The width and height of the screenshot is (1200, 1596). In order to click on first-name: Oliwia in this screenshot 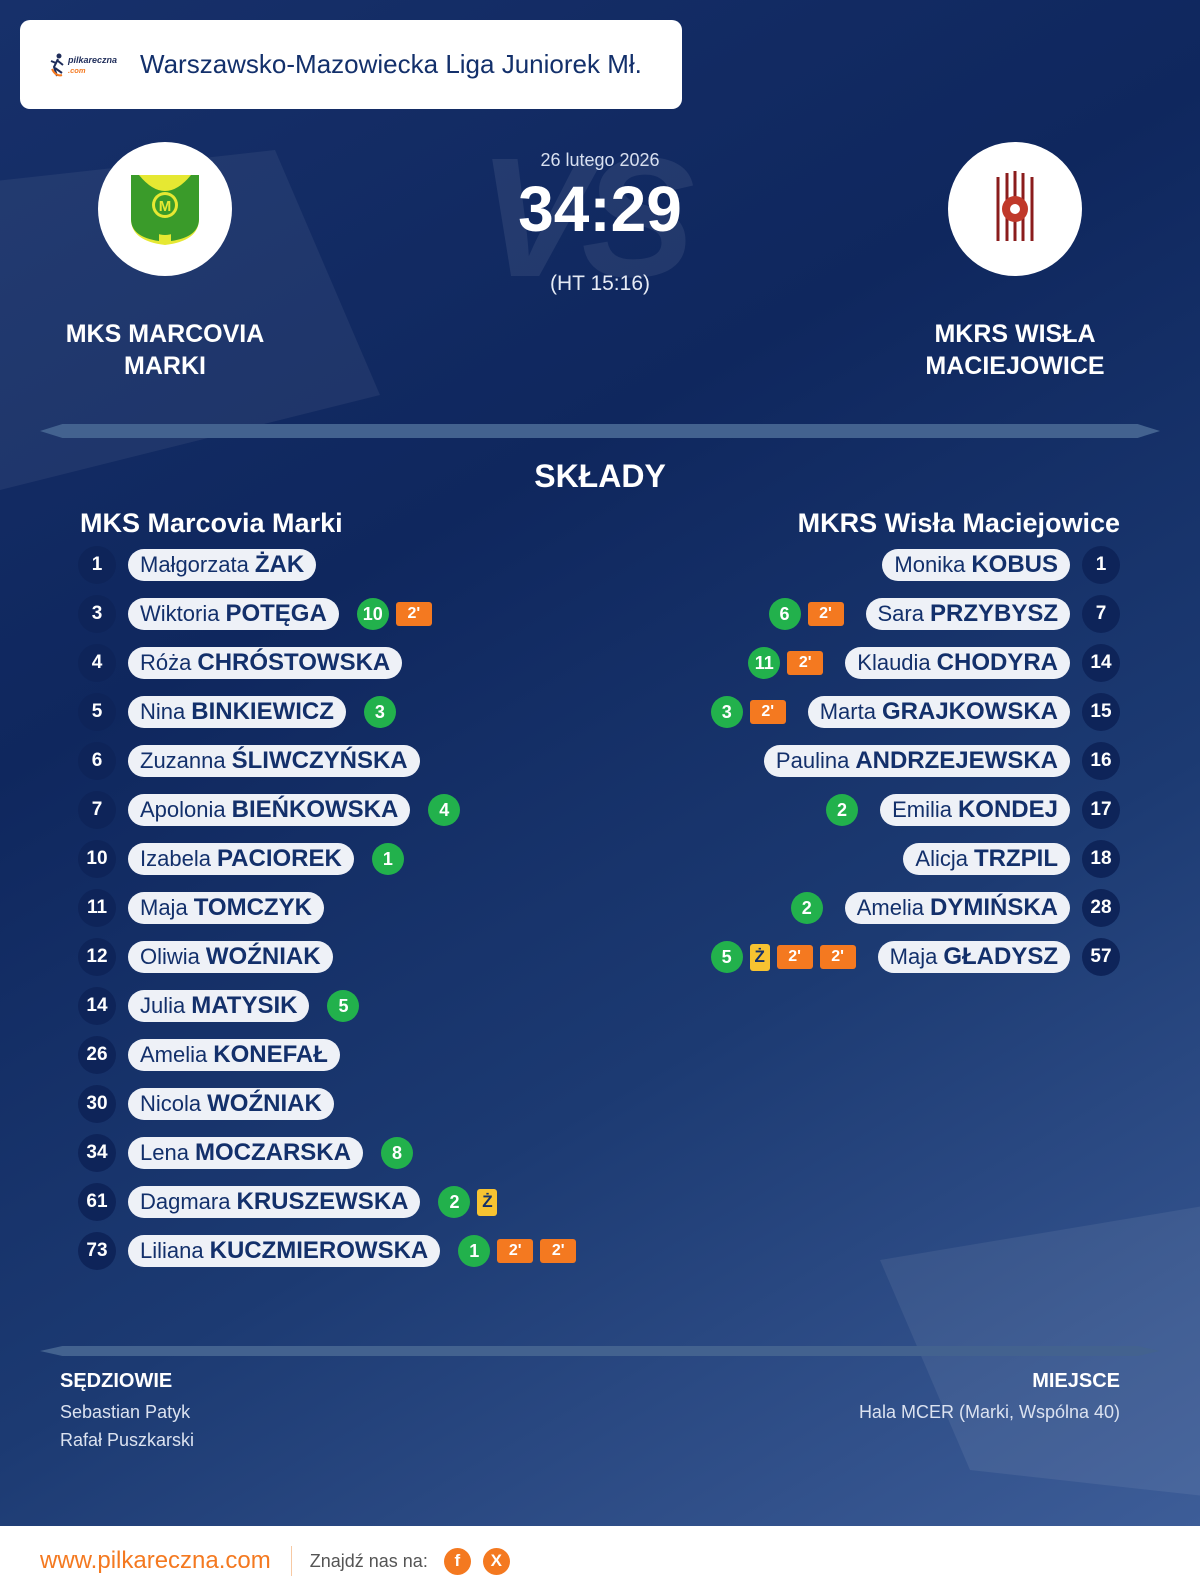, I will do `click(170, 956)`.